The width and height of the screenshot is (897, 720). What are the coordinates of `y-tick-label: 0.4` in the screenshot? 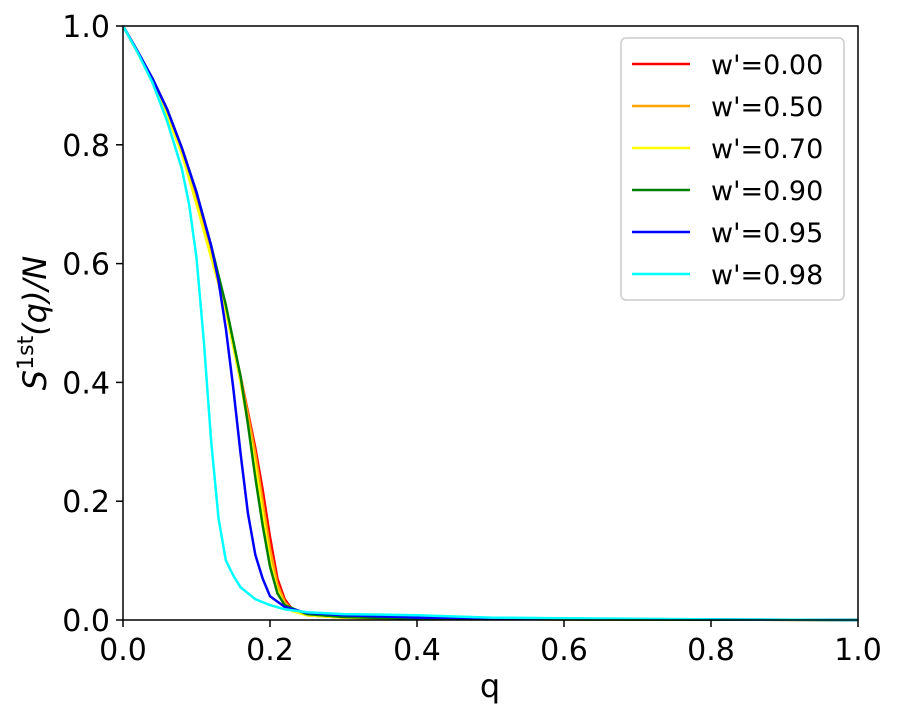 It's located at (86, 383).